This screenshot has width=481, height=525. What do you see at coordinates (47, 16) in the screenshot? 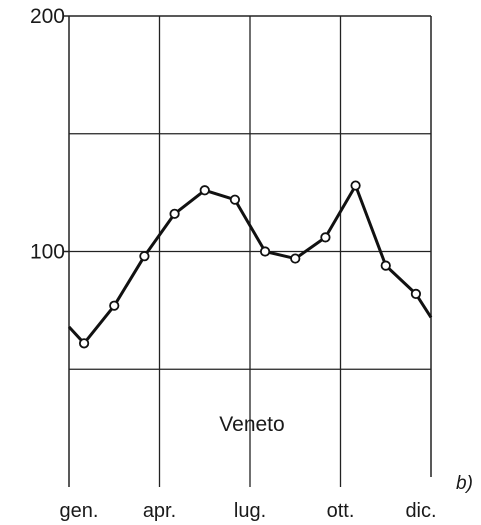
I see `y-tick-label-200: 200` at bounding box center [47, 16].